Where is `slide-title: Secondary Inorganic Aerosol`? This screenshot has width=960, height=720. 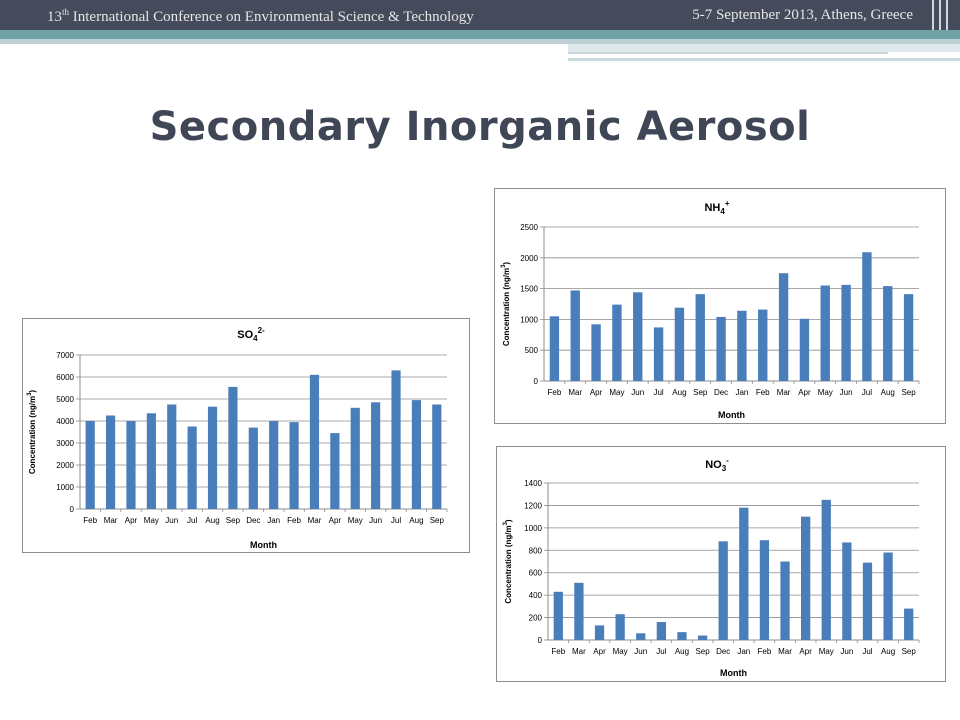
slide-title: Secondary Inorganic Aerosol is located at coordinates (480, 127).